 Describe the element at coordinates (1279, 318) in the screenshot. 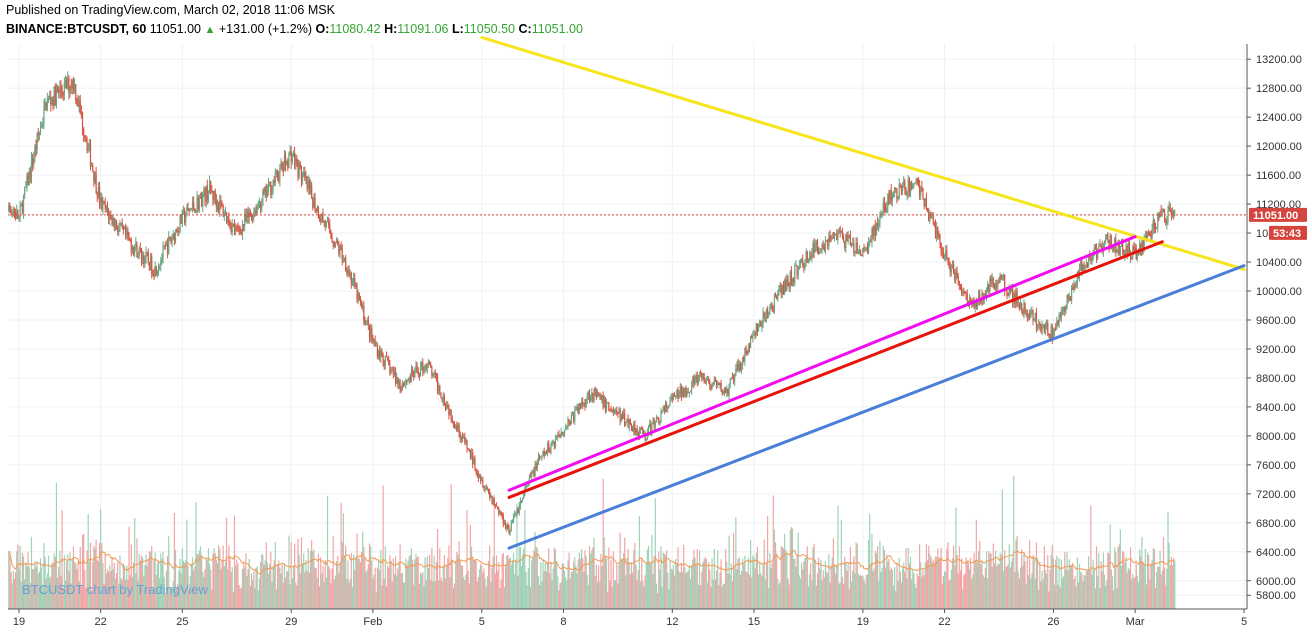

I see `price-axis` at that location.